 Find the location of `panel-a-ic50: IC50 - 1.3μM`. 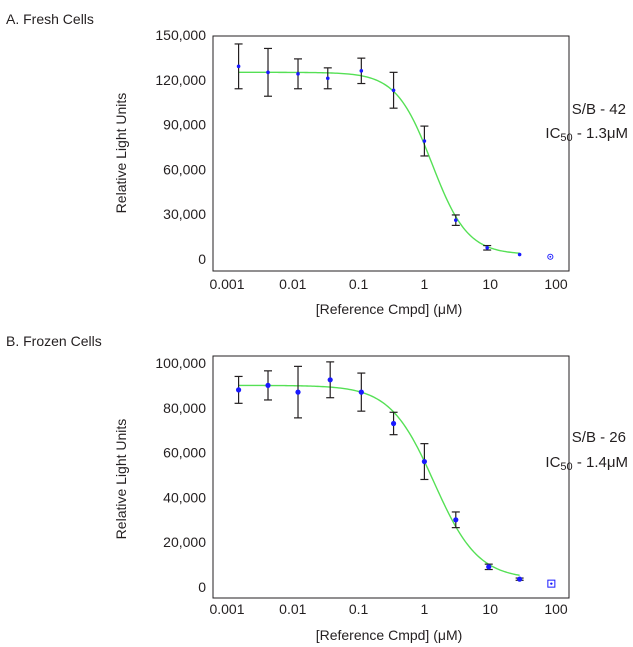

panel-a-ic50: IC50 - 1.3μM is located at coordinates (586, 134).